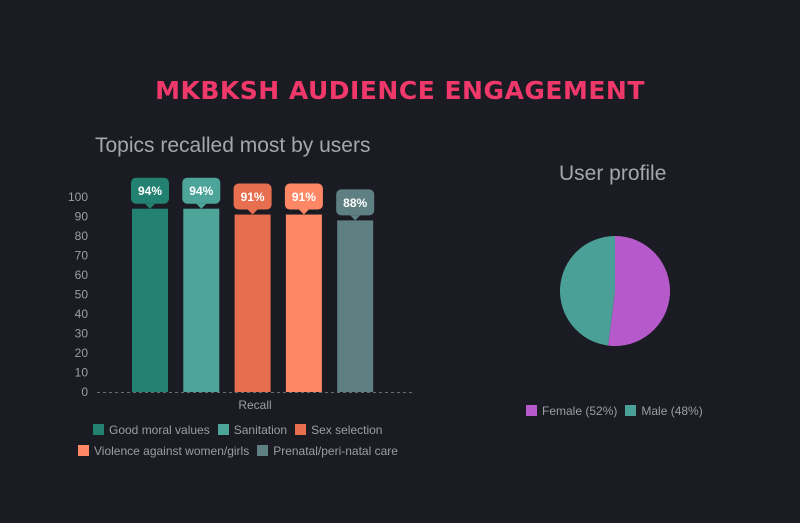 This screenshot has width=800, height=523. What do you see at coordinates (82, 256) in the screenshot?
I see `y-tick-label: 70` at bounding box center [82, 256].